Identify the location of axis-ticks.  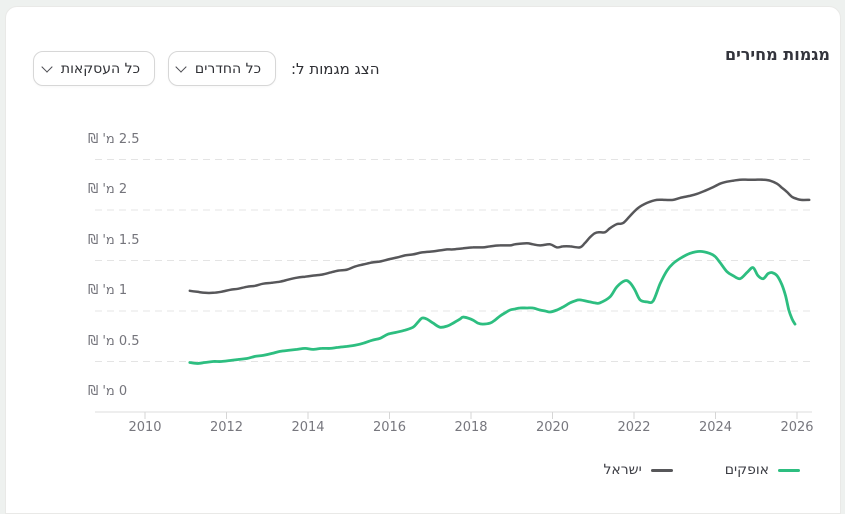
(471, 415).